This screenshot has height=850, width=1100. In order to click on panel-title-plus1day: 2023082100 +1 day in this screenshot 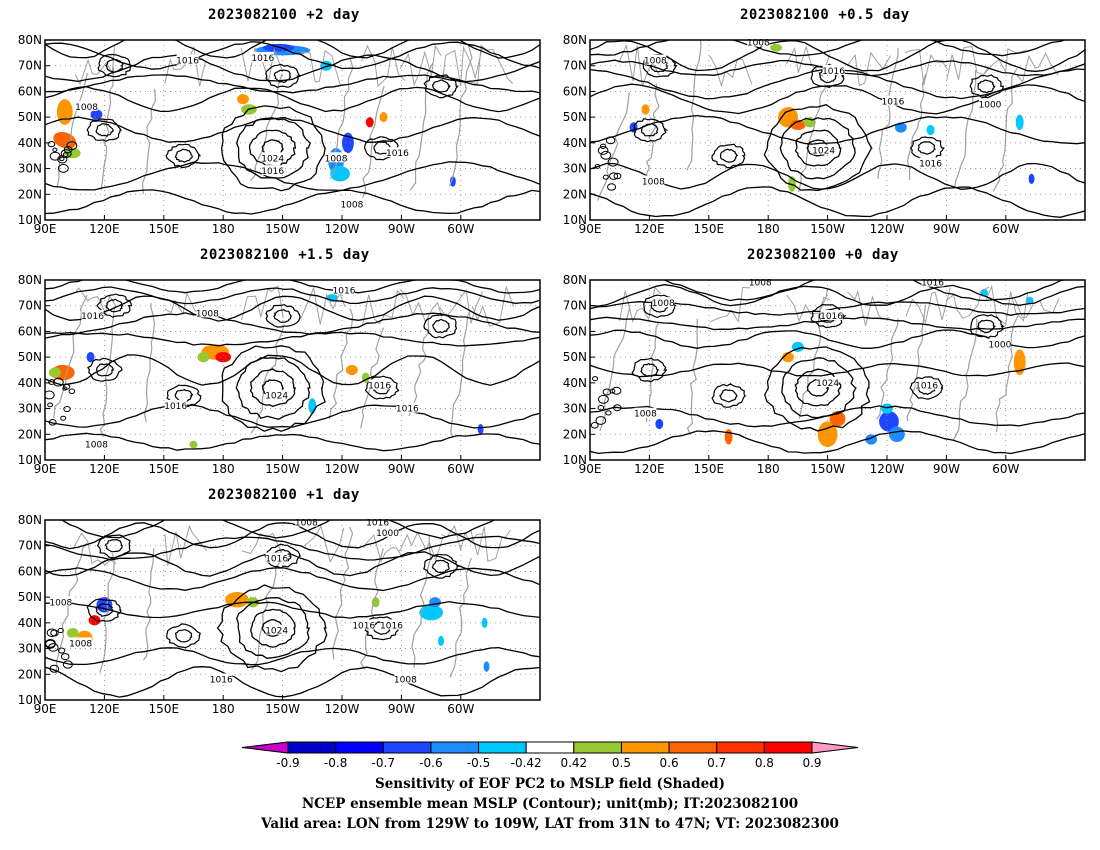, I will do `click(284, 495)`.